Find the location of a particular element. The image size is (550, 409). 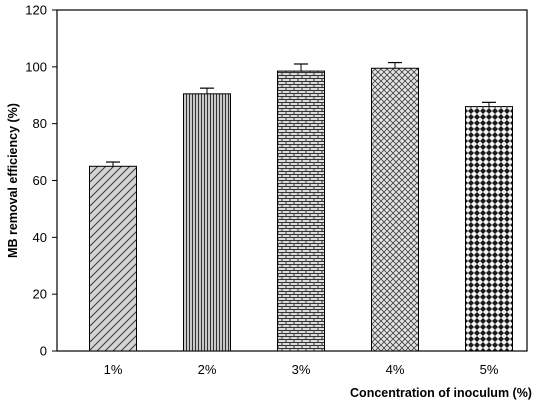

x-tick-label: 5% is located at coordinates (489, 369).